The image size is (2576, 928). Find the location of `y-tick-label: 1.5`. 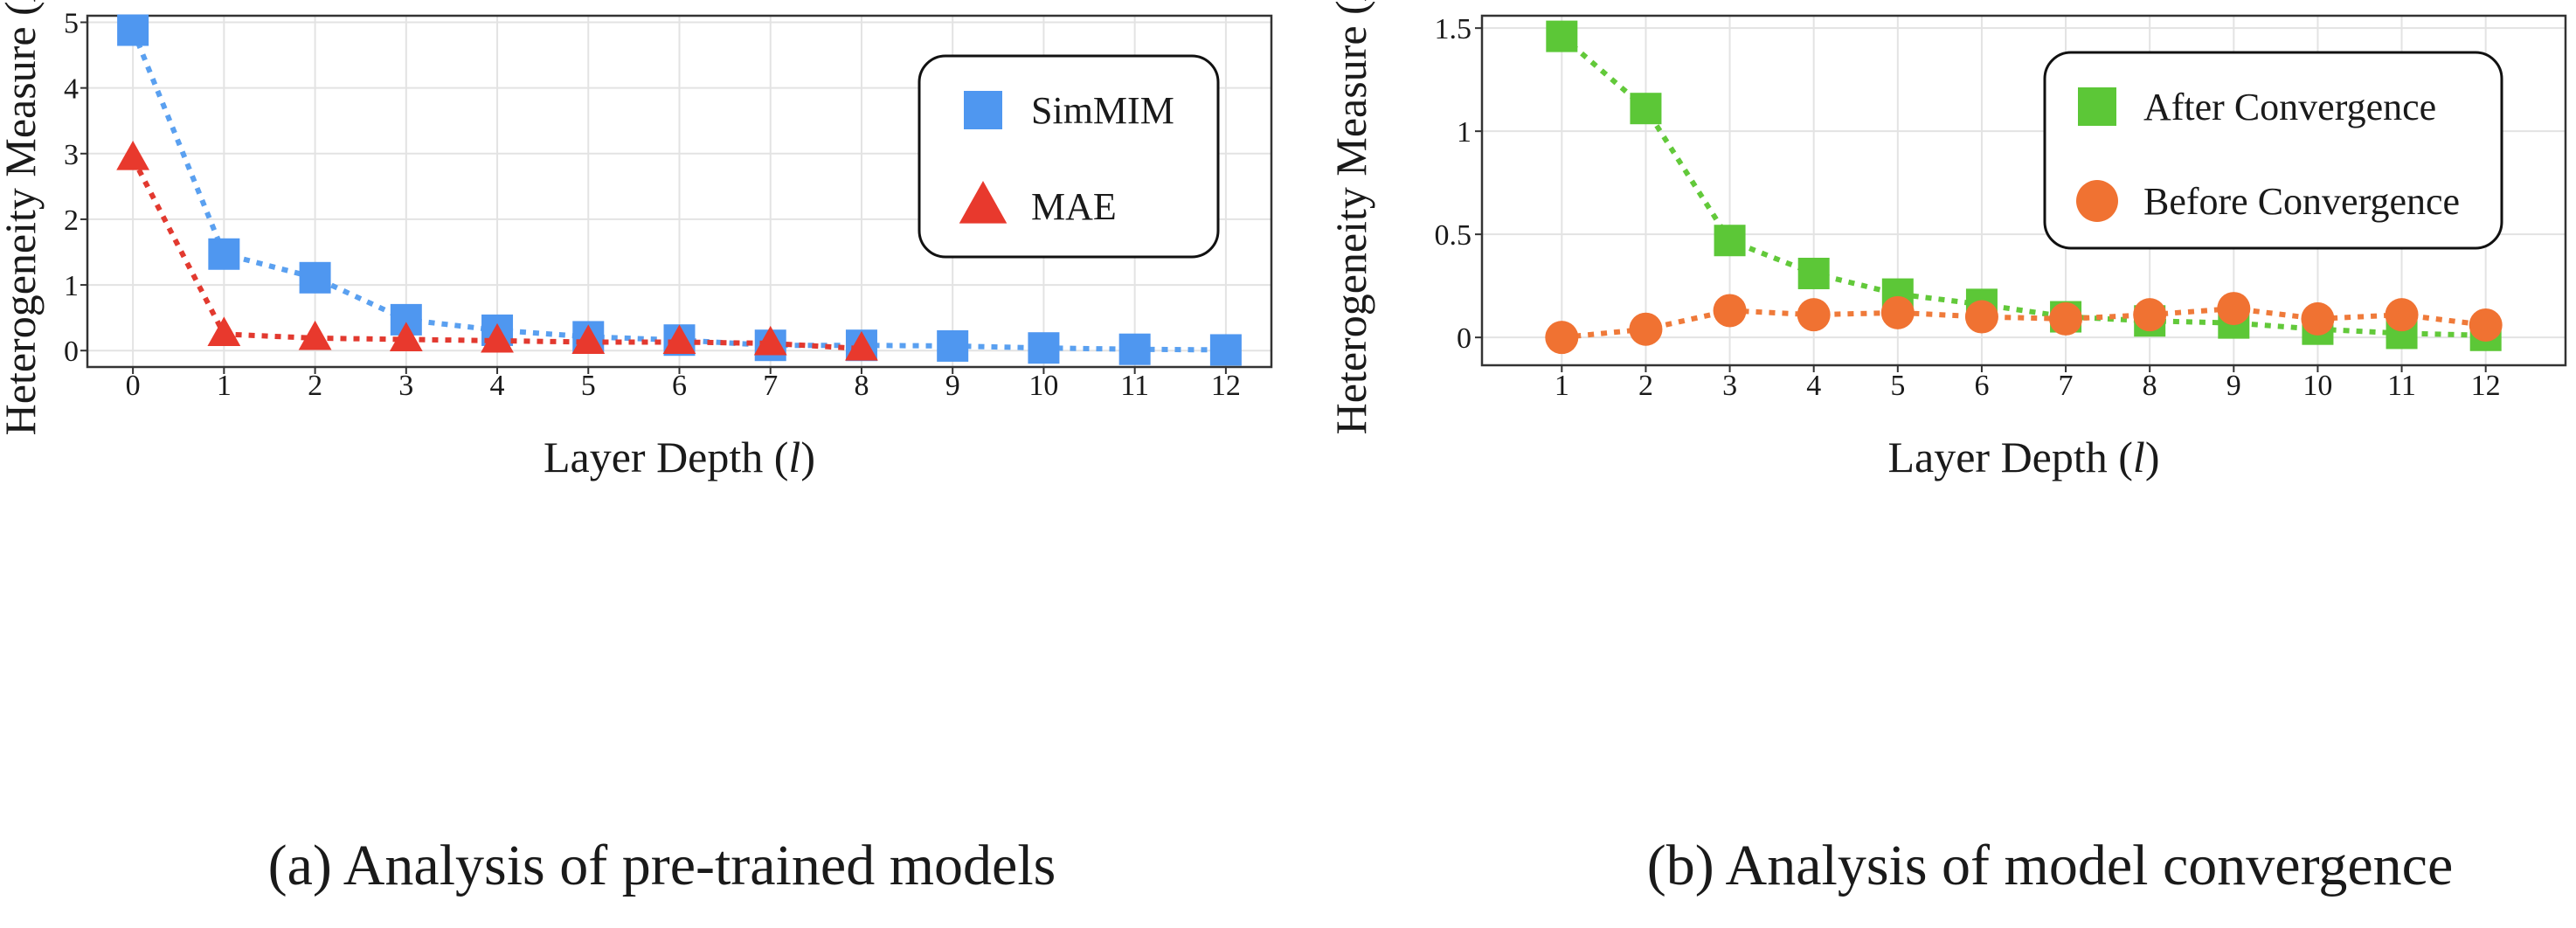

y-tick-label: 1.5 is located at coordinates (1453, 29).